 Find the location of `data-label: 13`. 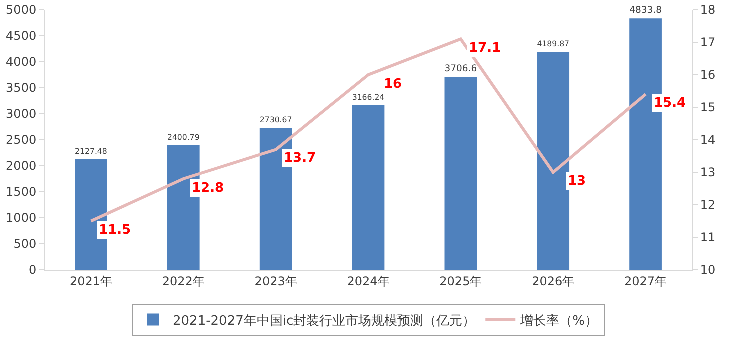

data-label: 13 is located at coordinates (577, 181).